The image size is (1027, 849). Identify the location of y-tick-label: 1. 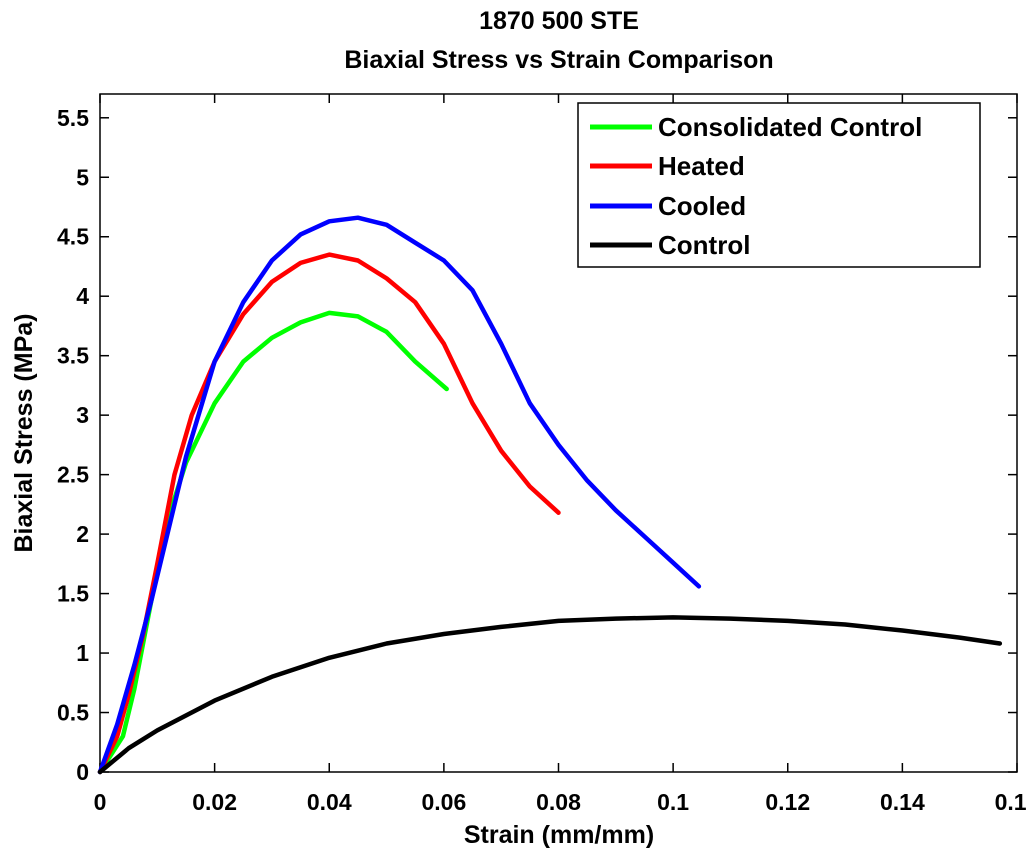
(82, 653).